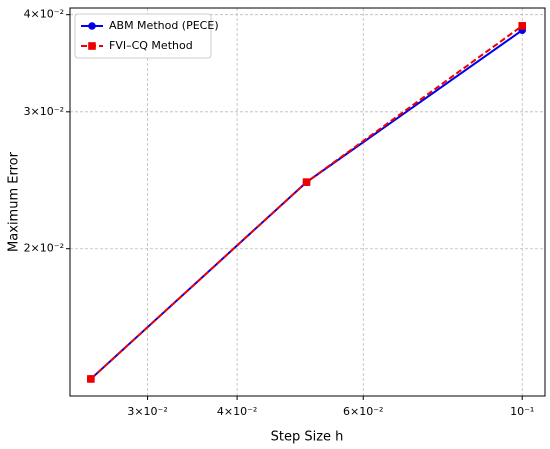 Image resolution: width=550 pixels, height=449 pixels. I want to click on x-tick-label: 6×10⁻², so click(363, 411).